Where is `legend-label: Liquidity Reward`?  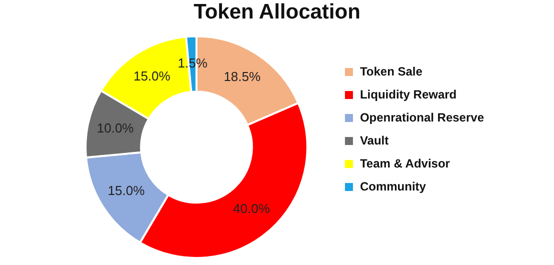 legend-label: Liquidity Reward is located at coordinates (408, 94).